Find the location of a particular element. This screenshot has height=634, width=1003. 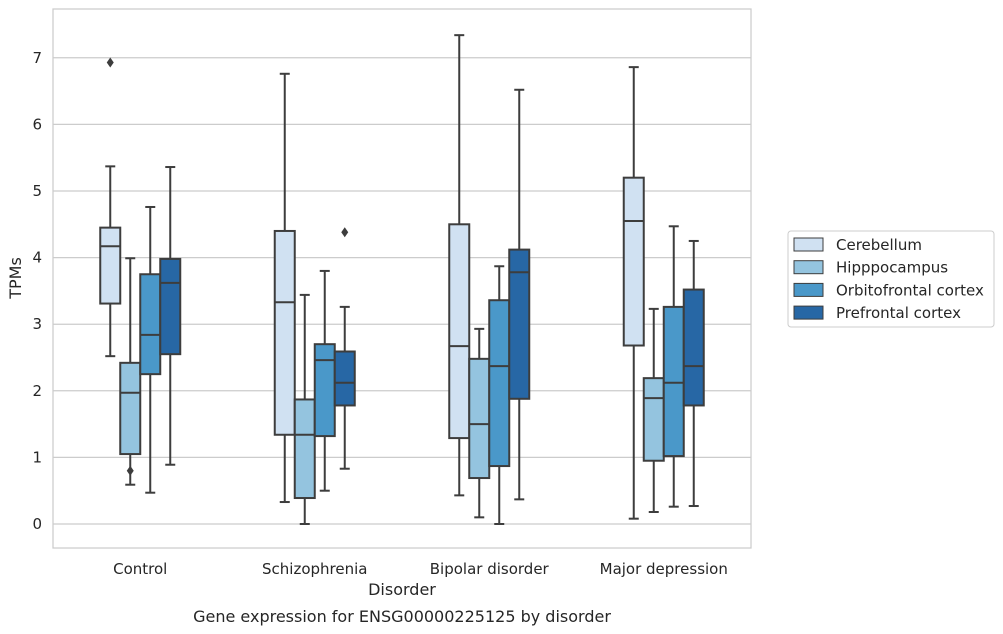

y-tick-label-4: 4 is located at coordinates (37, 258).